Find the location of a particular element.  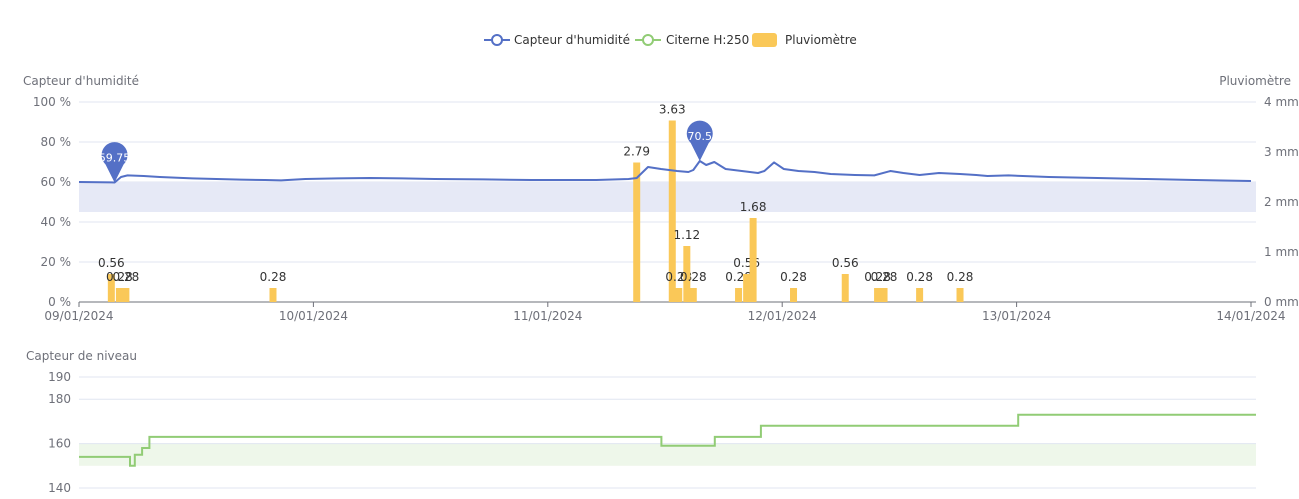

y-tick-label-right: 2 mm is located at coordinates (1281, 202).